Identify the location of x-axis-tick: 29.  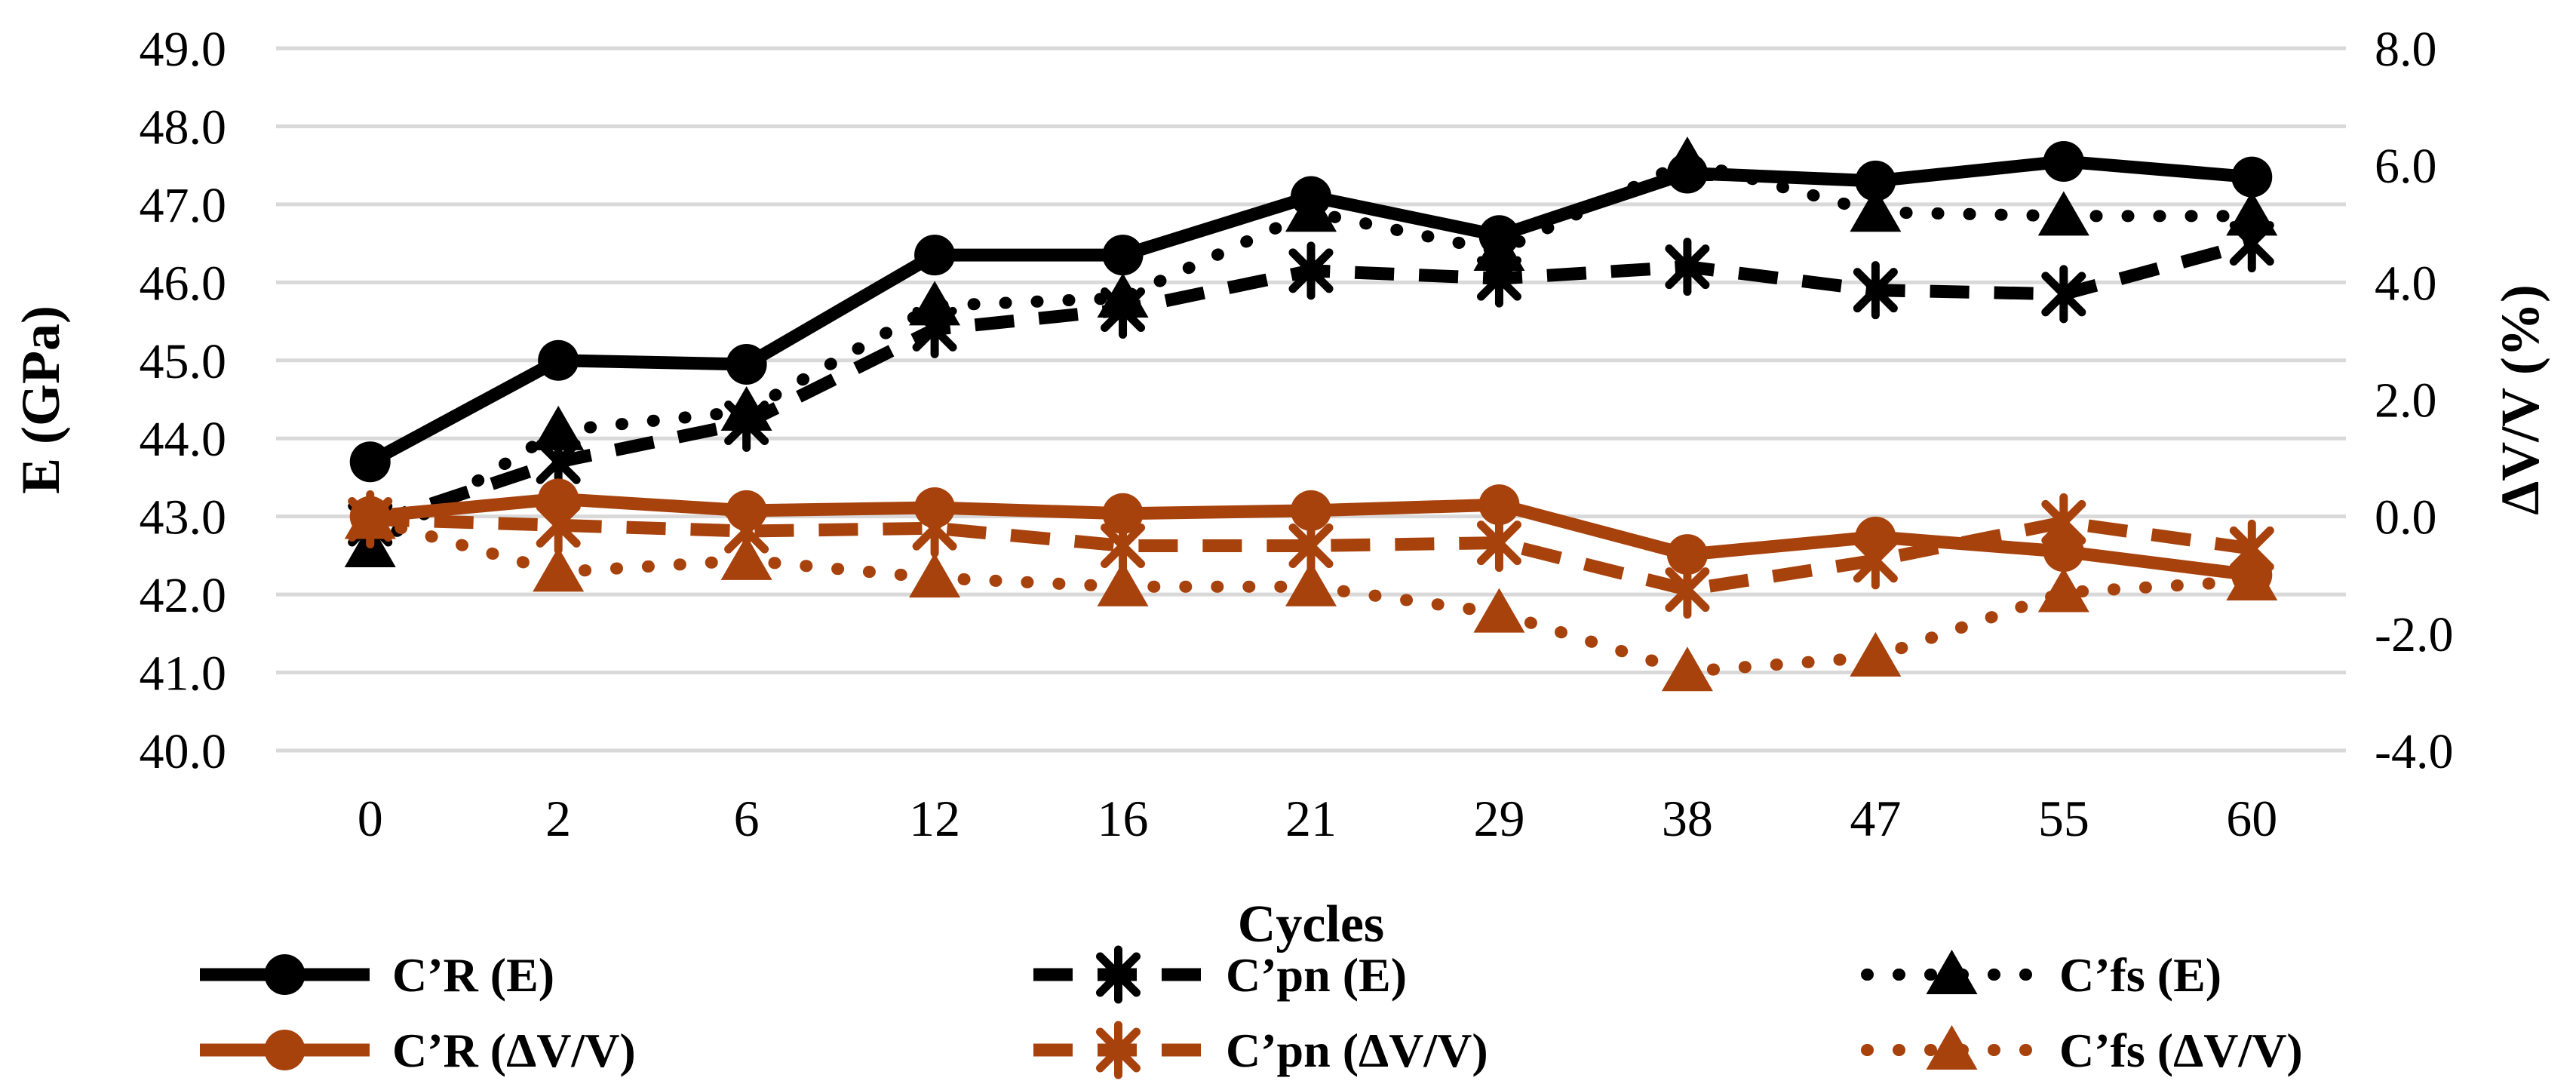
(1498, 818).